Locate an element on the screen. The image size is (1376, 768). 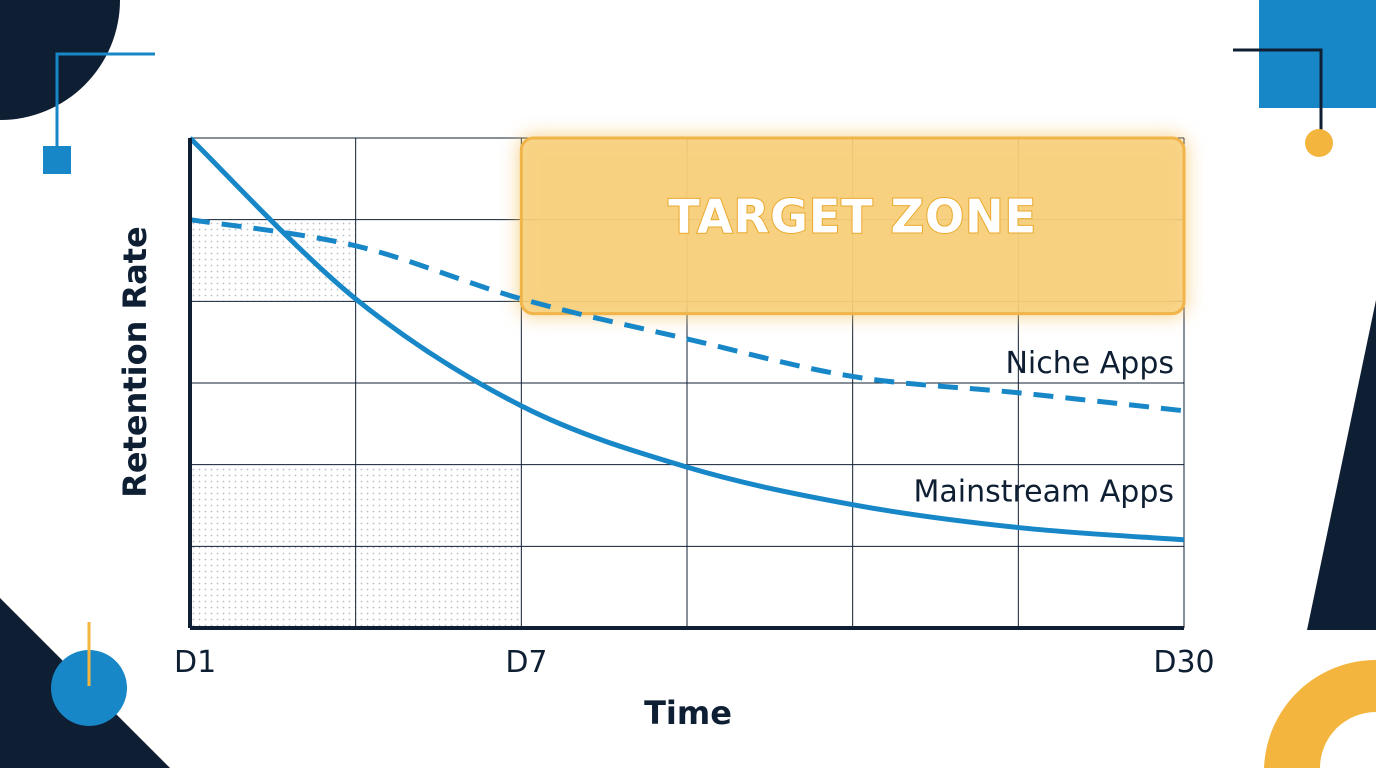
y-axis-title: Retention Rate is located at coordinates (135, 362).